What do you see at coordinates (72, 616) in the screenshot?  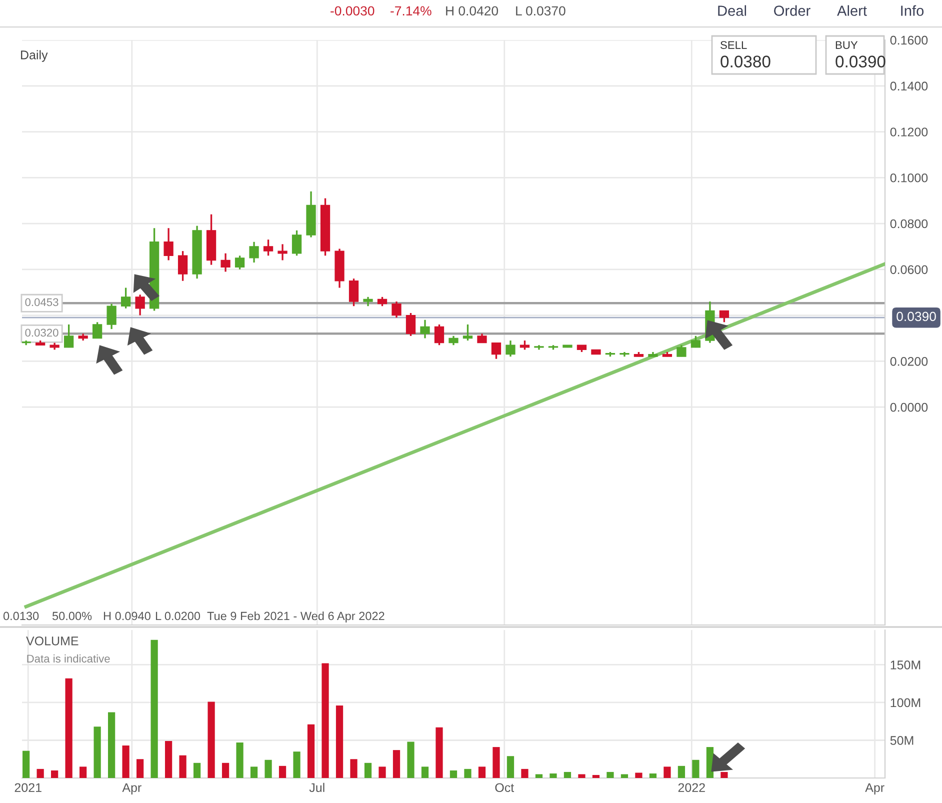 I see `annotation: 50.00%` at bounding box center [72, 616].